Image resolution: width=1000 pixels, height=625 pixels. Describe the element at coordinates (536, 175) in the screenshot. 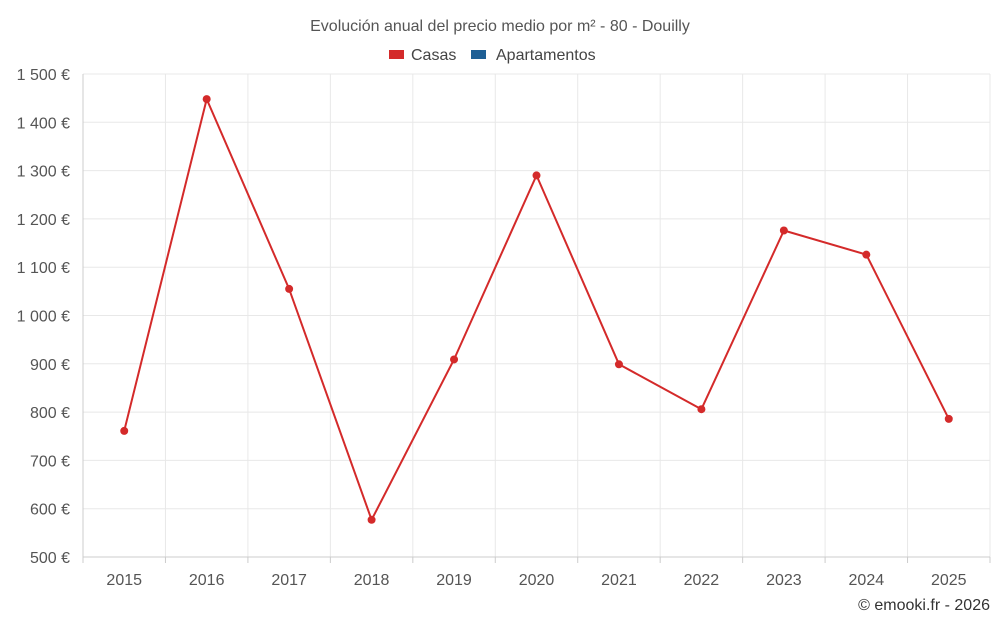

I see `data-point-casas-2020` at that location.